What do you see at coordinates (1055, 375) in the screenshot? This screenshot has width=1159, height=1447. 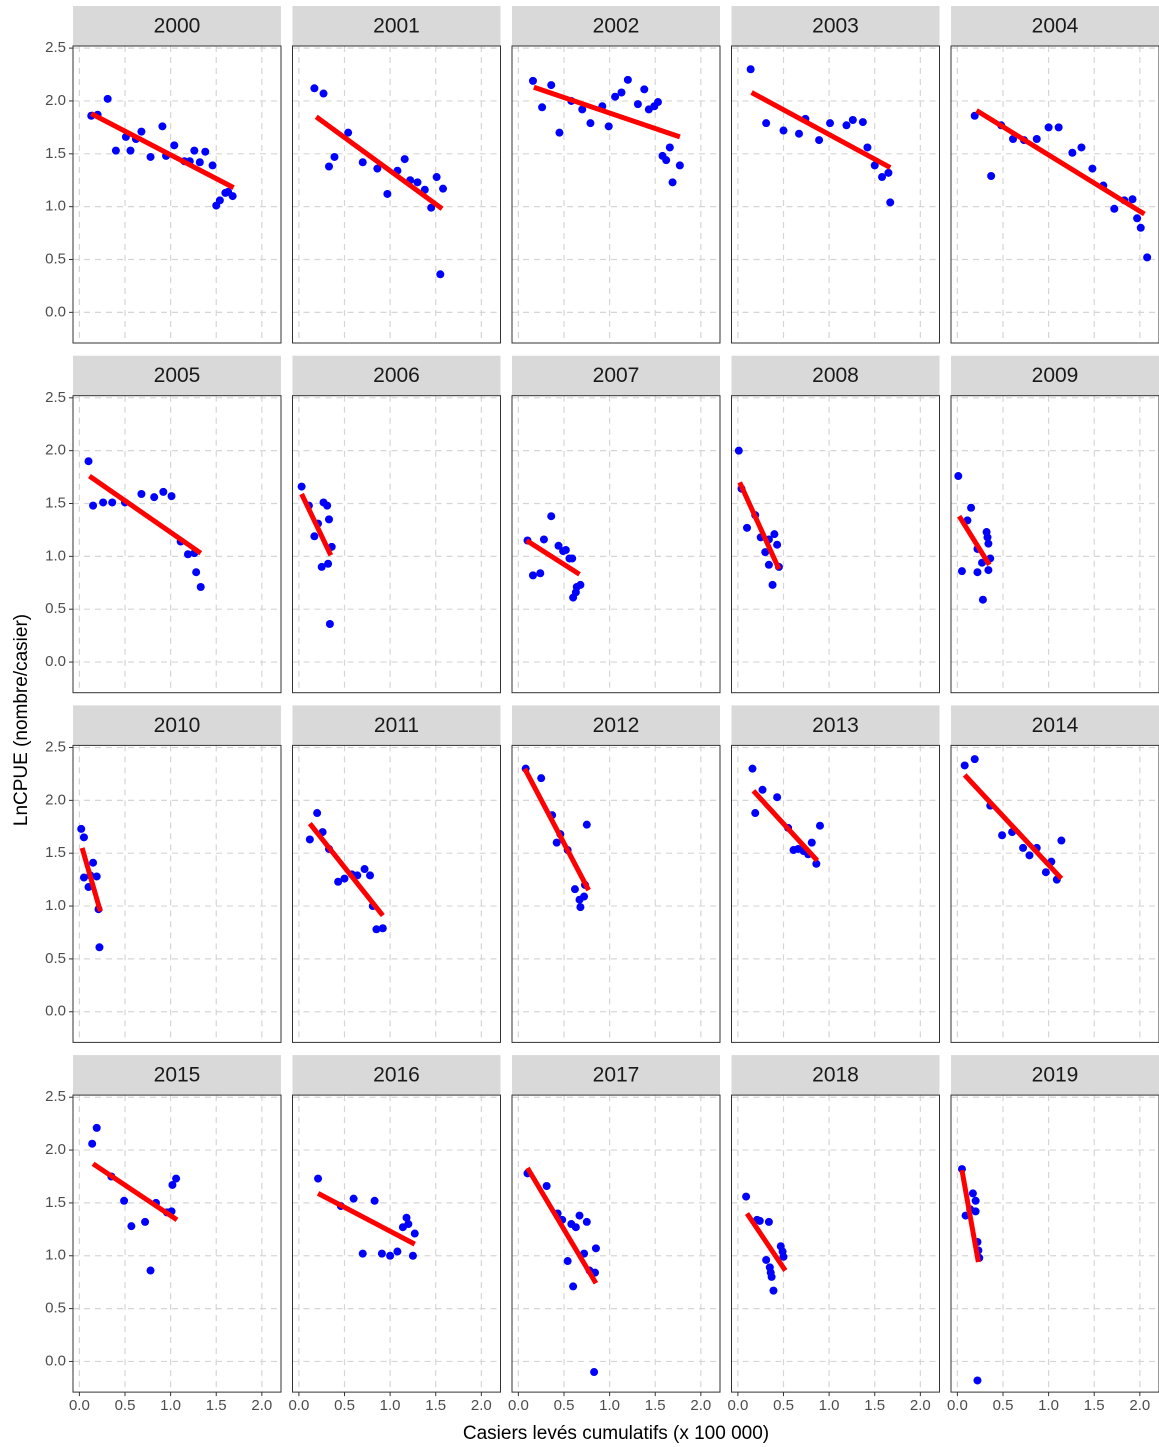 I see `strip-title: 2009` at bounding box center [1055, 375].